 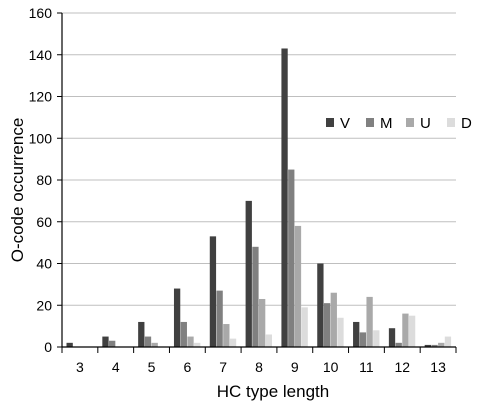 What do you see at coordinates (425, 123) in the screenshot?
I see `legend-label-U: U` at bounding box center [425, 123].